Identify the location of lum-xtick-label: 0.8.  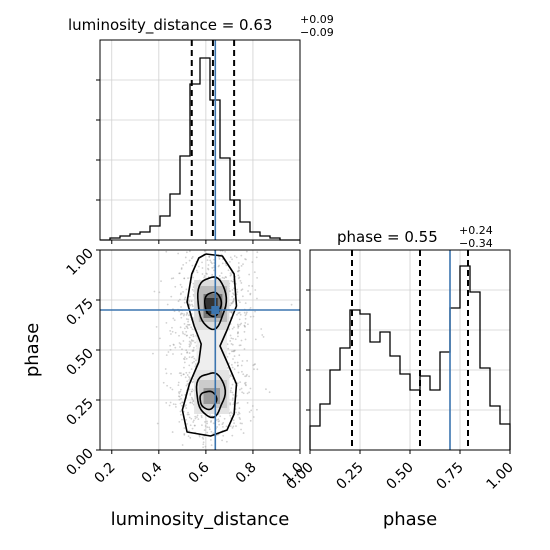
(246, 473).